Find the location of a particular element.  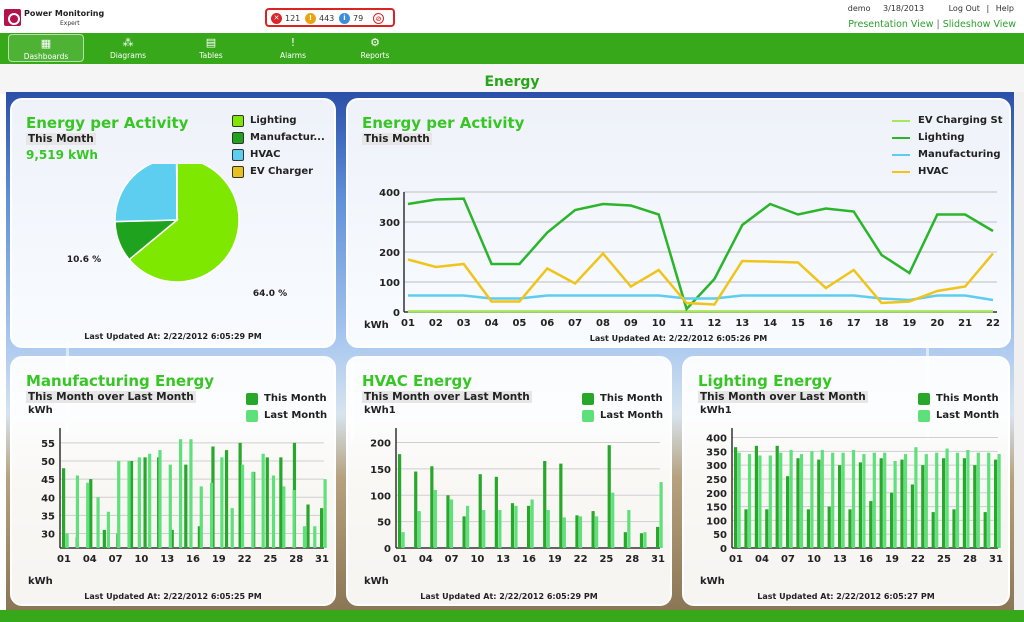

panel-subtitle: This Month over Last Month is located at coordinates (783, 397).